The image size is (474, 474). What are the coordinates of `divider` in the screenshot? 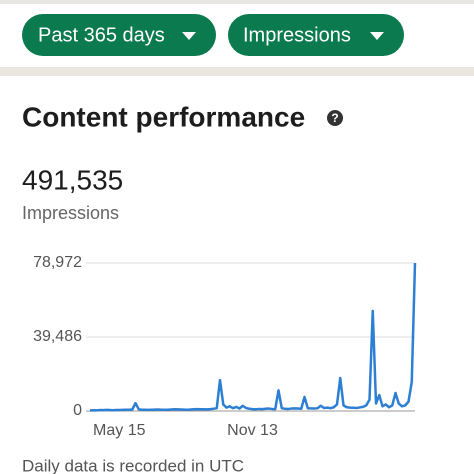 It's located at (237, 71).